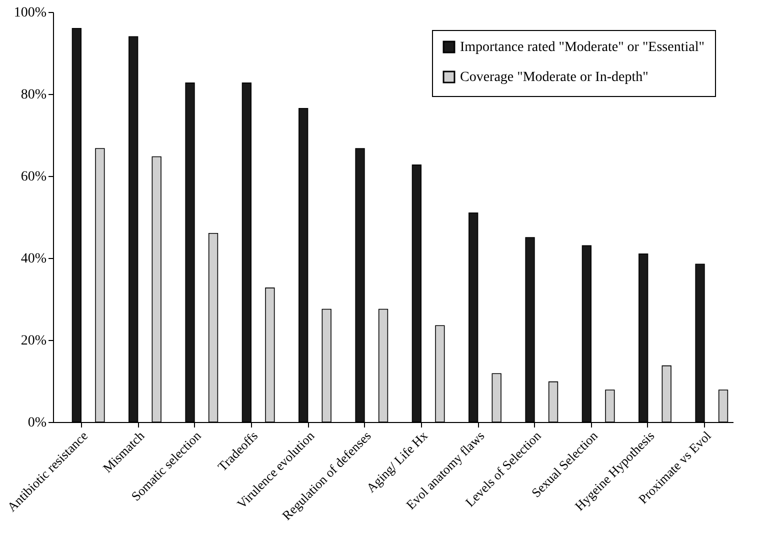  Describe the element at coordinates (30, 13) in the screenshot. I see `y-tick-label: 100%` at that location.